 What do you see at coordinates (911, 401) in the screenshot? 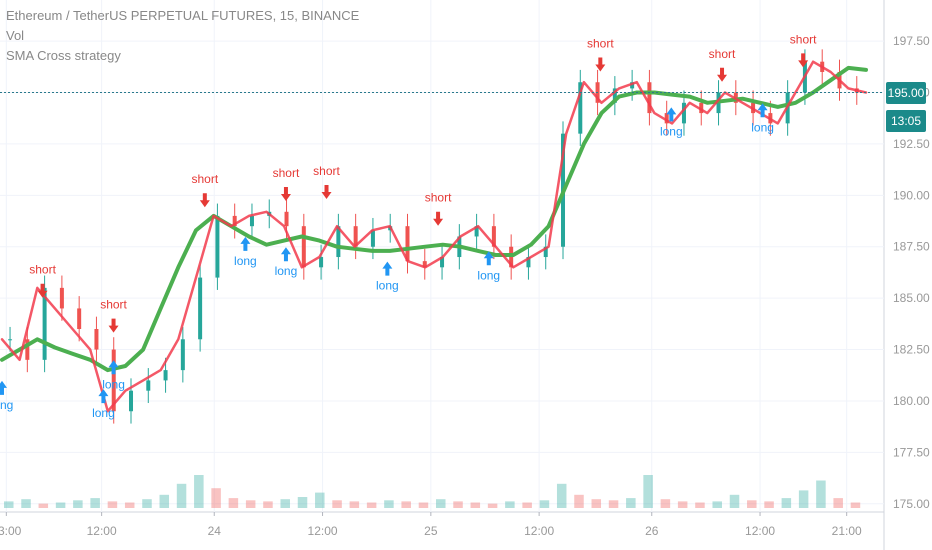
I see `y-tick-label: 180.00` at bounding box center [911, 401].